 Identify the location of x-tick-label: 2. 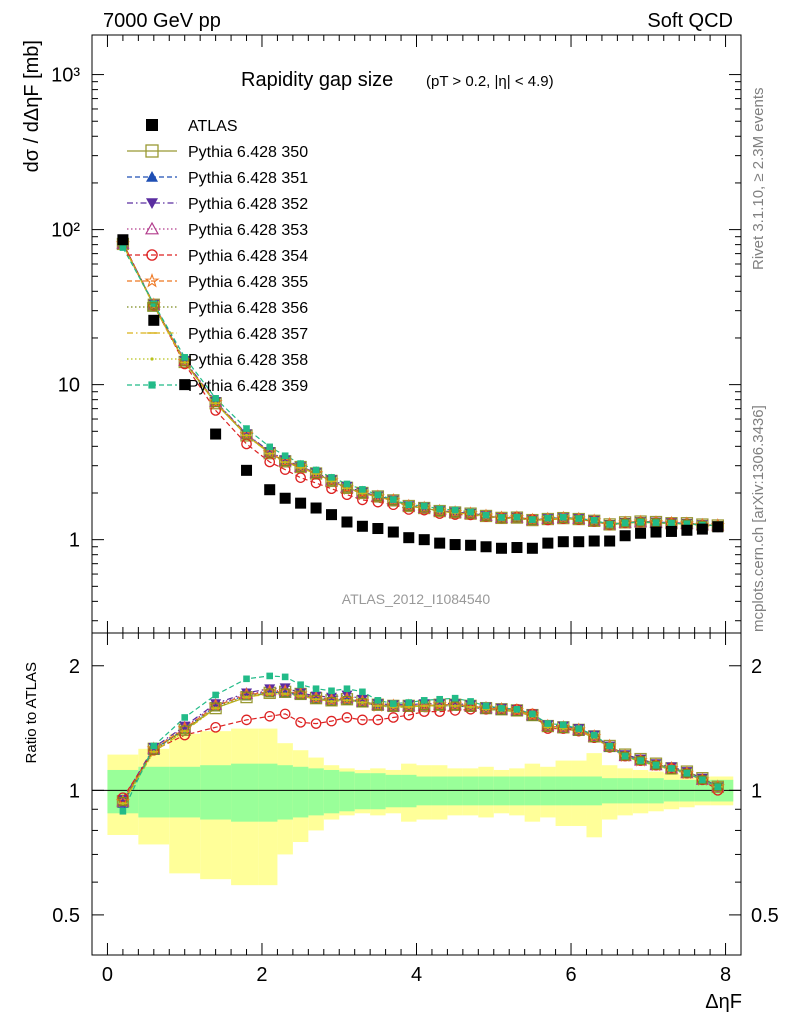
(261, 975).